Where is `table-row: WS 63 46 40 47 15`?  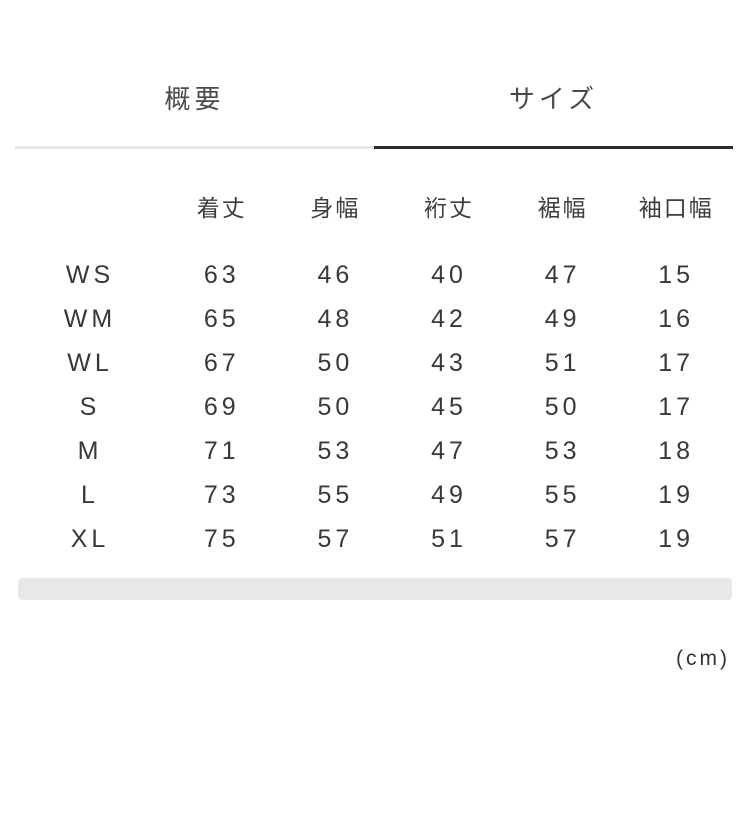
table-row: WS 63 46 40 47 15 is located at coordinates (374, 275).